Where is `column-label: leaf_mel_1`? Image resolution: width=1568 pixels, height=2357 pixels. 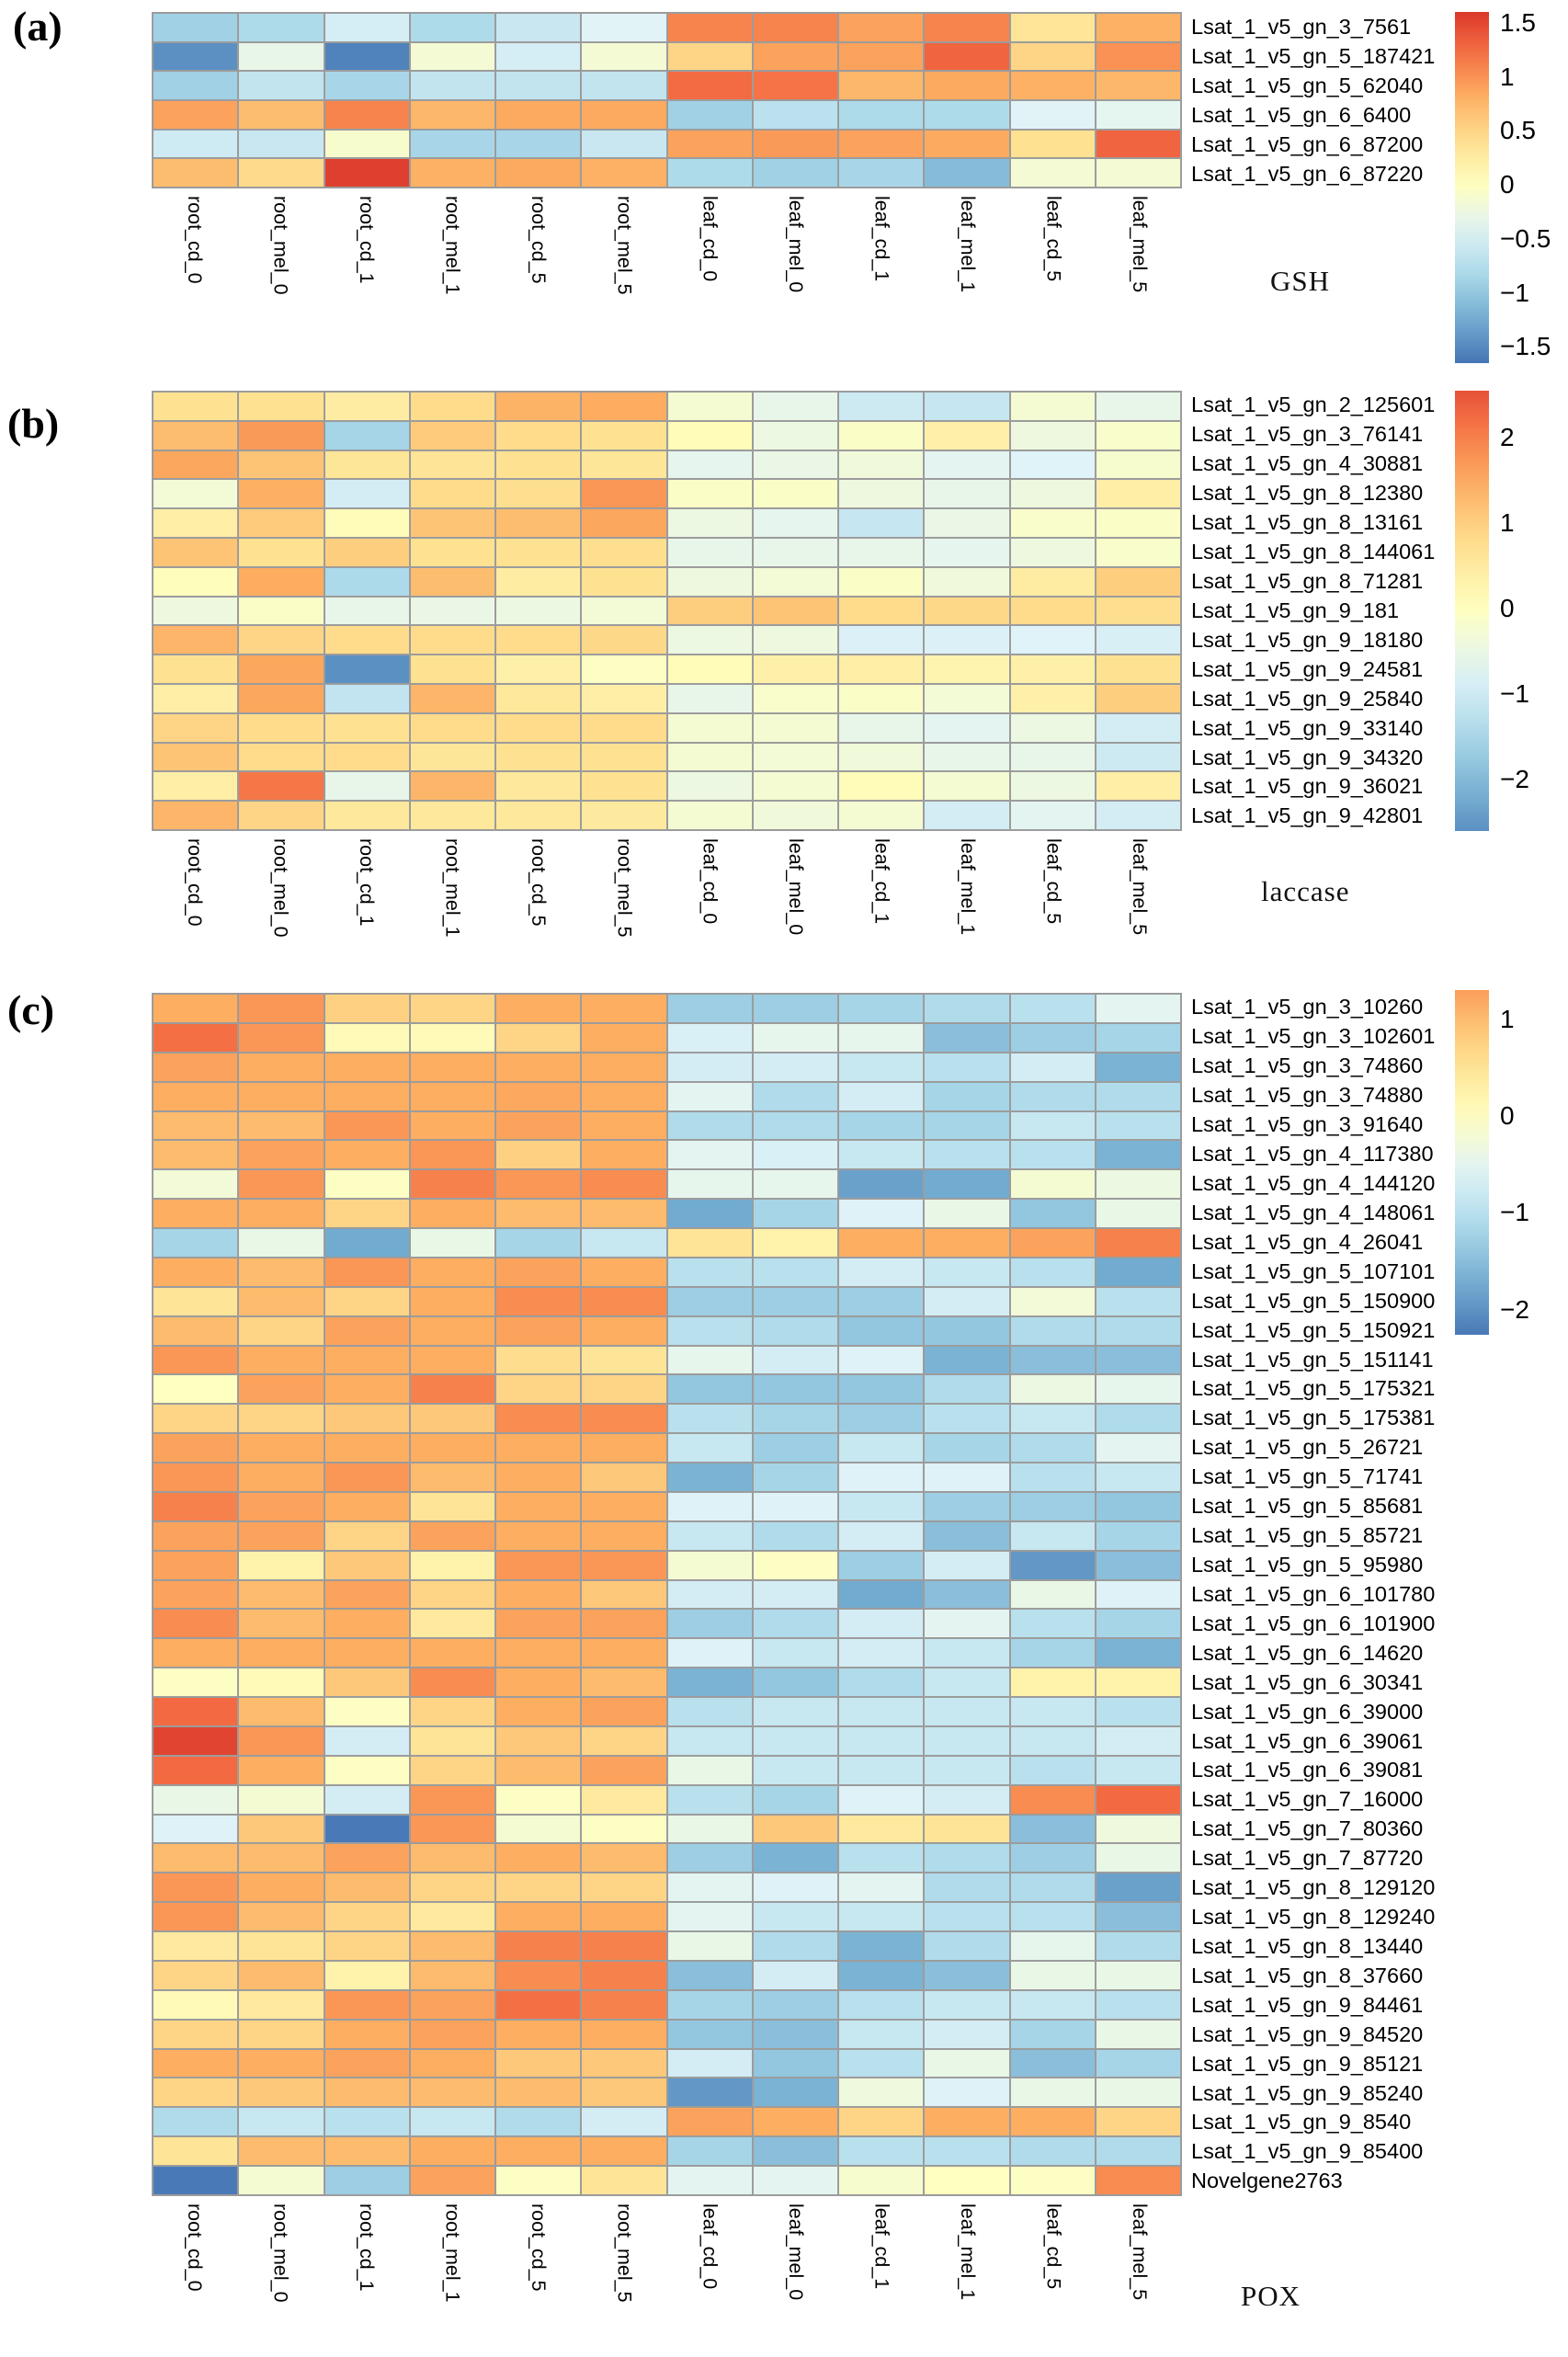 column-label: leaf_mel_1 is located at coordinates (967, 888).